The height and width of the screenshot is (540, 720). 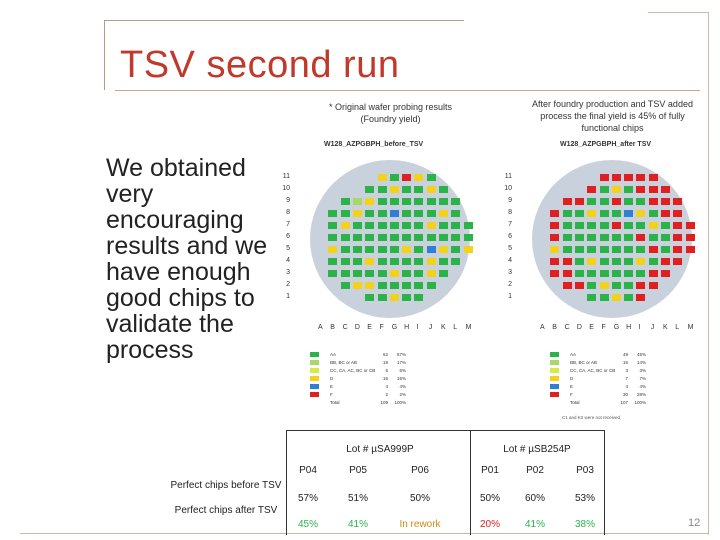 I want to click on column-label: F, so click(x=603, y=327).